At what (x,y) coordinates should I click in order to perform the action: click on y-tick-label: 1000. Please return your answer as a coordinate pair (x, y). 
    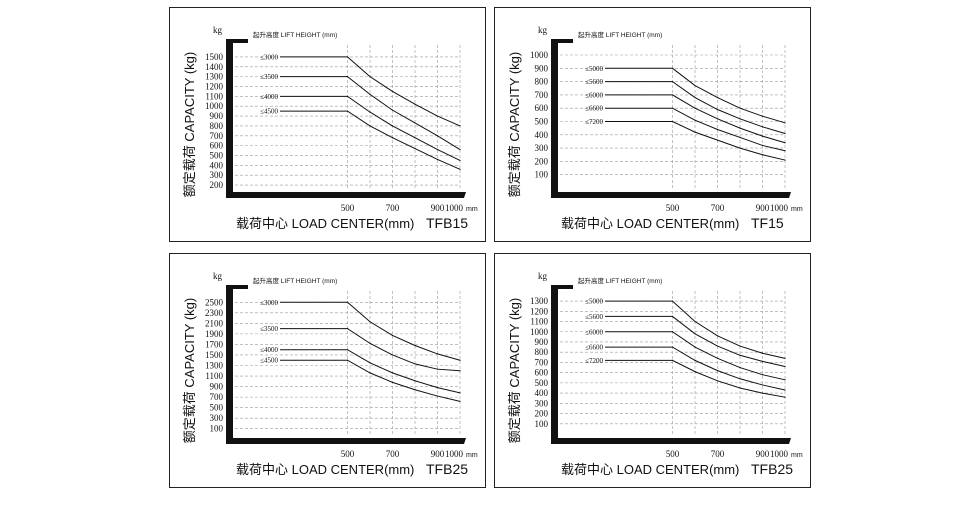
    Looking at the image, I should click on (214, 106).